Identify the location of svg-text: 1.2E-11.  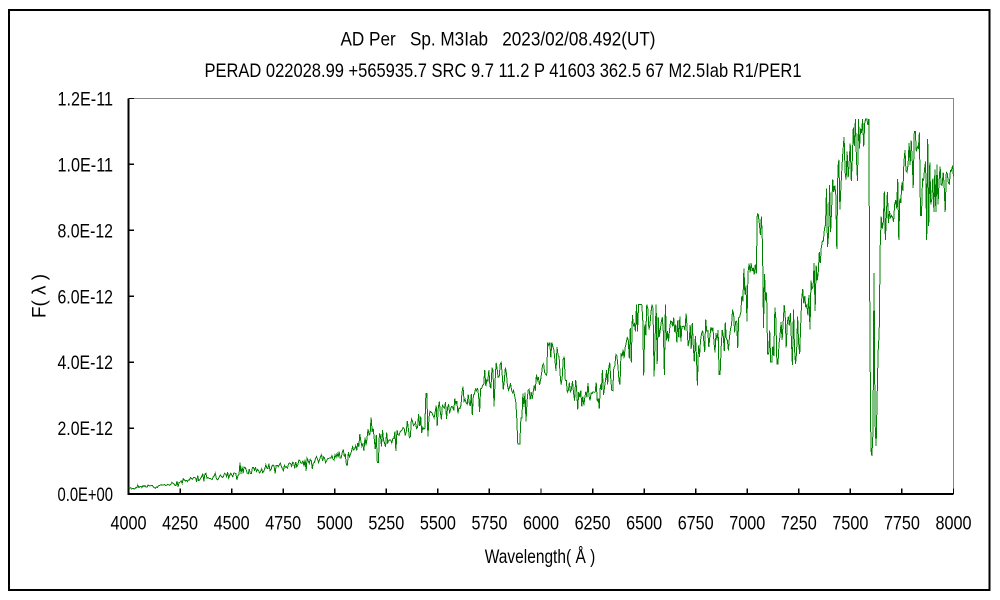
(86, 100).